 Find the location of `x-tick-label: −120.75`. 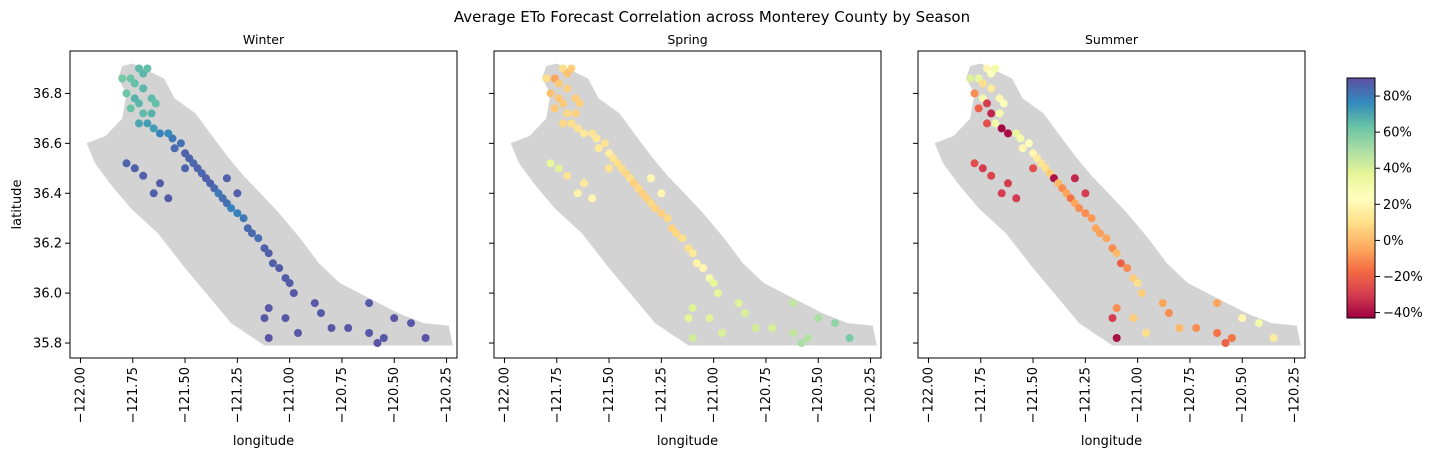

x-tick-label: −120.75 is located at coordinates (342, 395).